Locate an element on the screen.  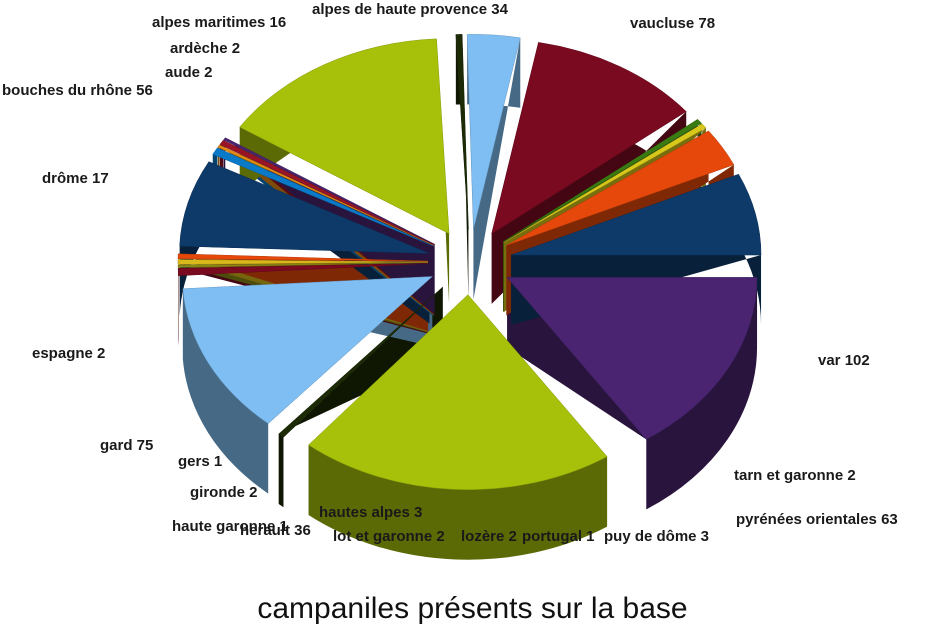
slice-lozère is located at coordinates (303, 262).